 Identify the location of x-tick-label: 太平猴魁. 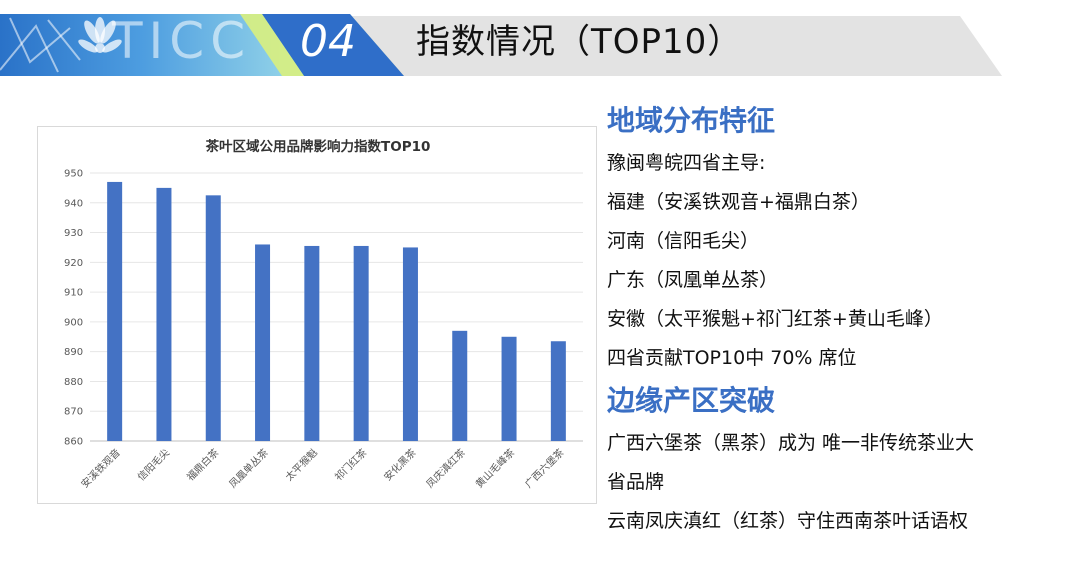
(300, 464).